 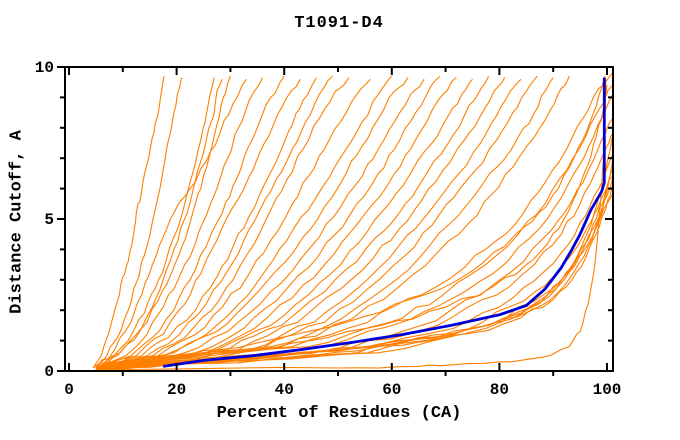 I want to click on x-axis-label: Percent of Residues (CA), so click(x=339, y=413).